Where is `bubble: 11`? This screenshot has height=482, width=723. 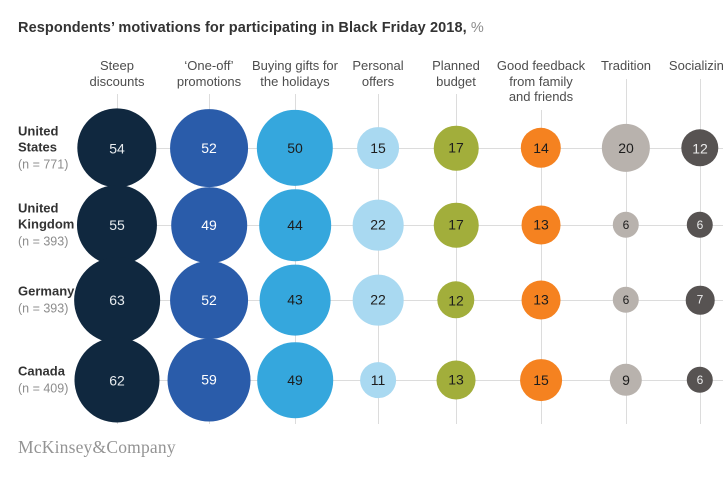 bubble: 11 is located at coordinates (378, 380).